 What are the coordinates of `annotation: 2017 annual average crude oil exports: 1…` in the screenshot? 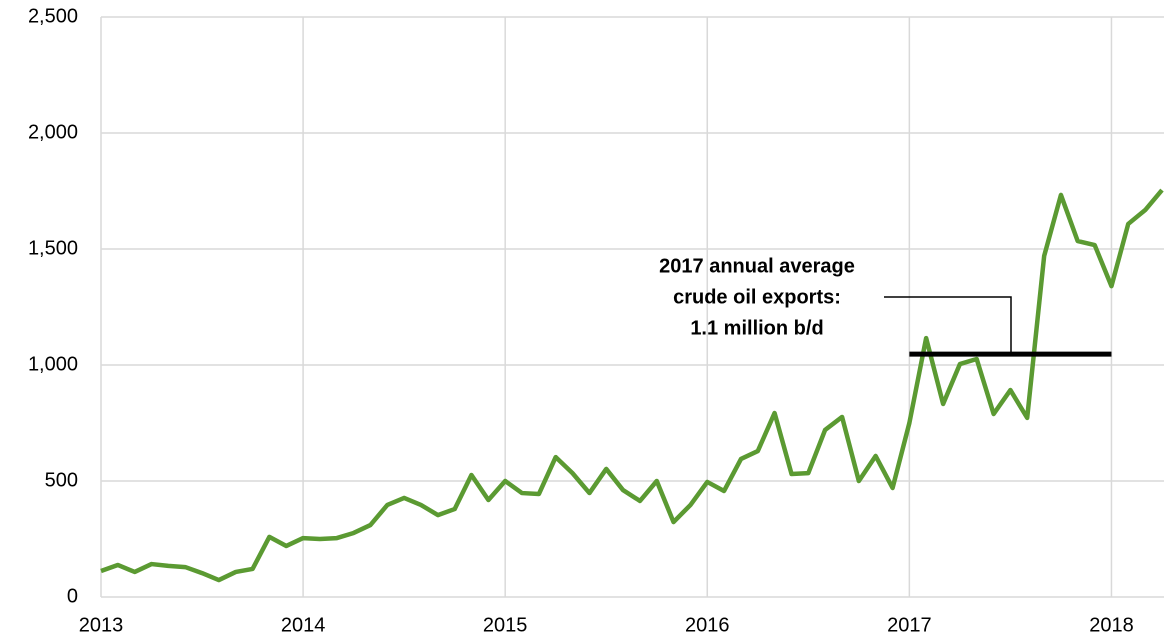 It's located at (885, 306).